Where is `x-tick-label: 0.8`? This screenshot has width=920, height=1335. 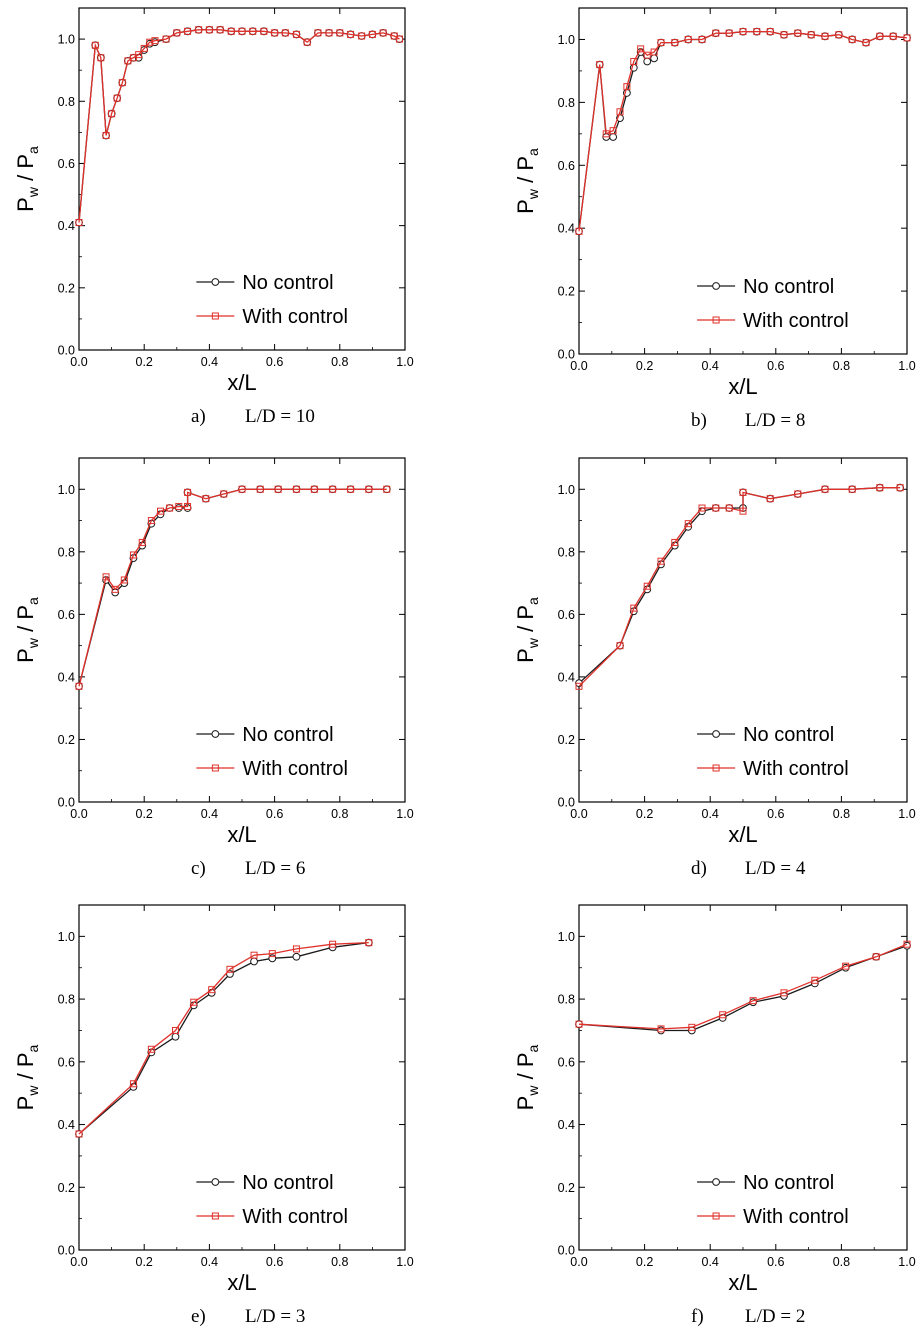 x-tick-label: 0.8 is located at coordinates (339, 362).